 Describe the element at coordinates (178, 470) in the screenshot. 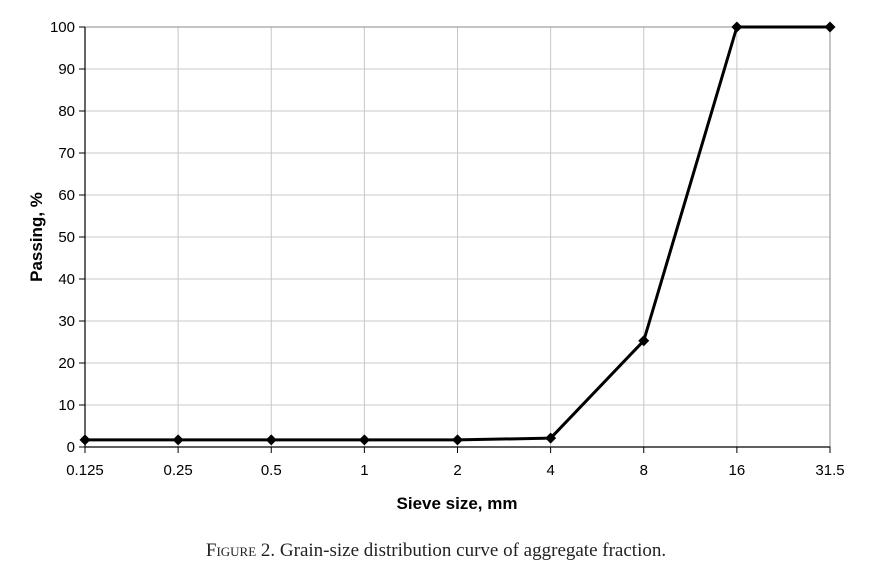

I see `x-tick-label: 0.25` at that location.